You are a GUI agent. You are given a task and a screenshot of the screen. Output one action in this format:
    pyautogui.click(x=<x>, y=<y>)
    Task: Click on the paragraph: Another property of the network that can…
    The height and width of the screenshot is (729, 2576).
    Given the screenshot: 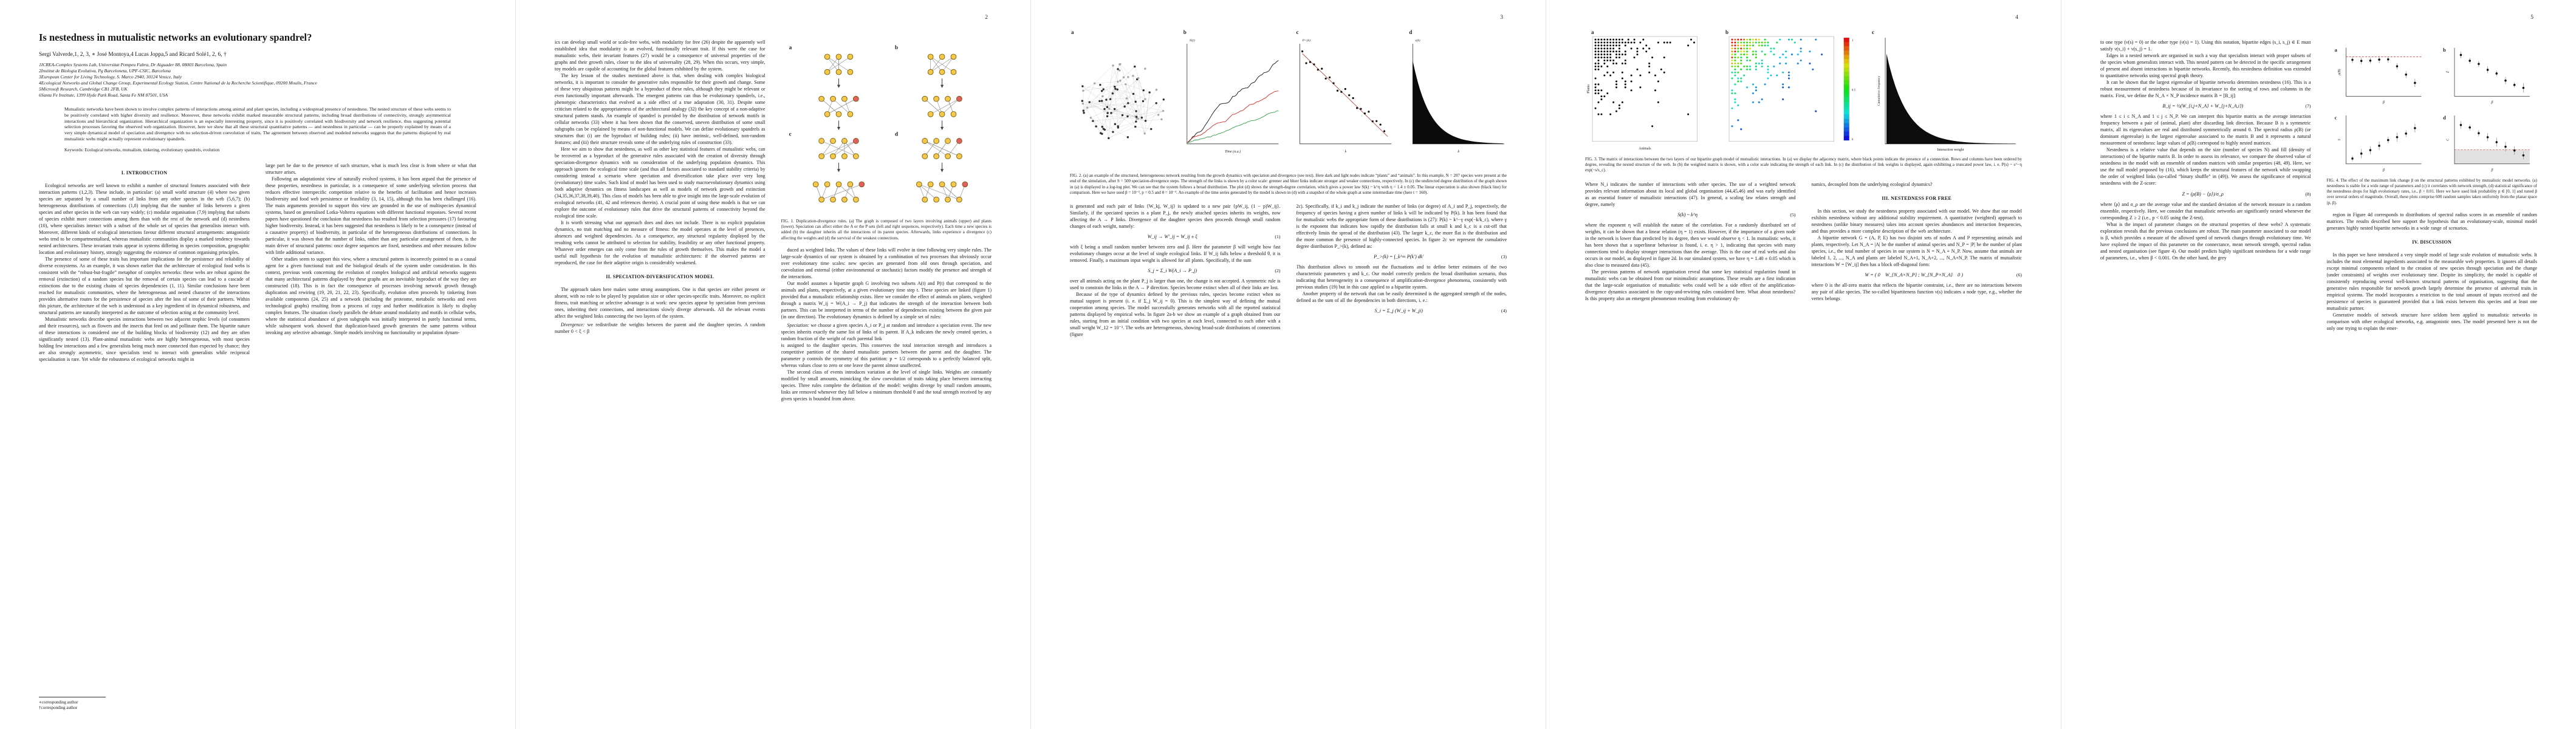 What is the action you would take?
    pyautogui.click(x=1401, y=298)
    